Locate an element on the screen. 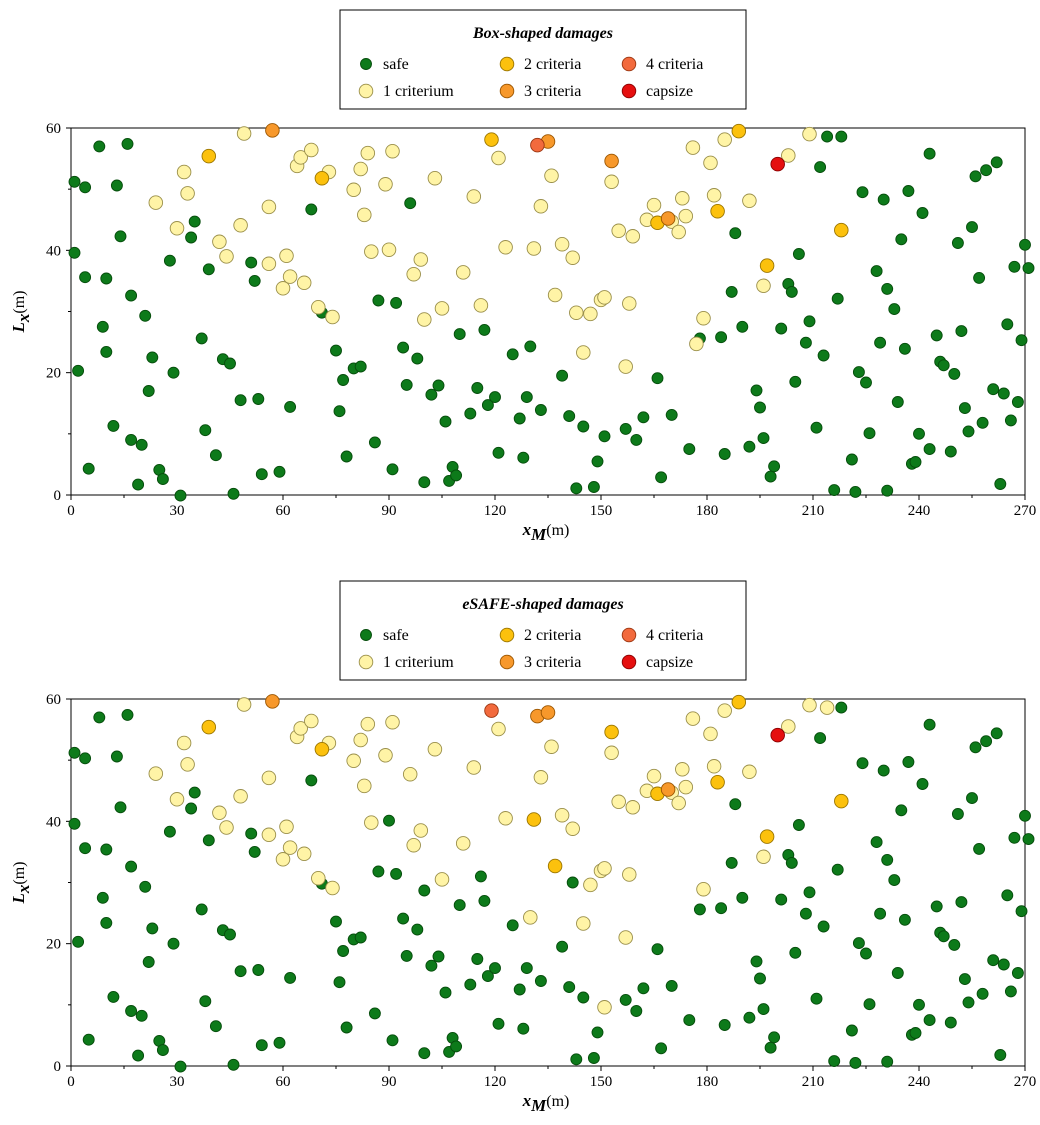 The width and height of the screenshot is (1040, 1125). x-tick-label: 120 is located at coordinates (495, 1082).